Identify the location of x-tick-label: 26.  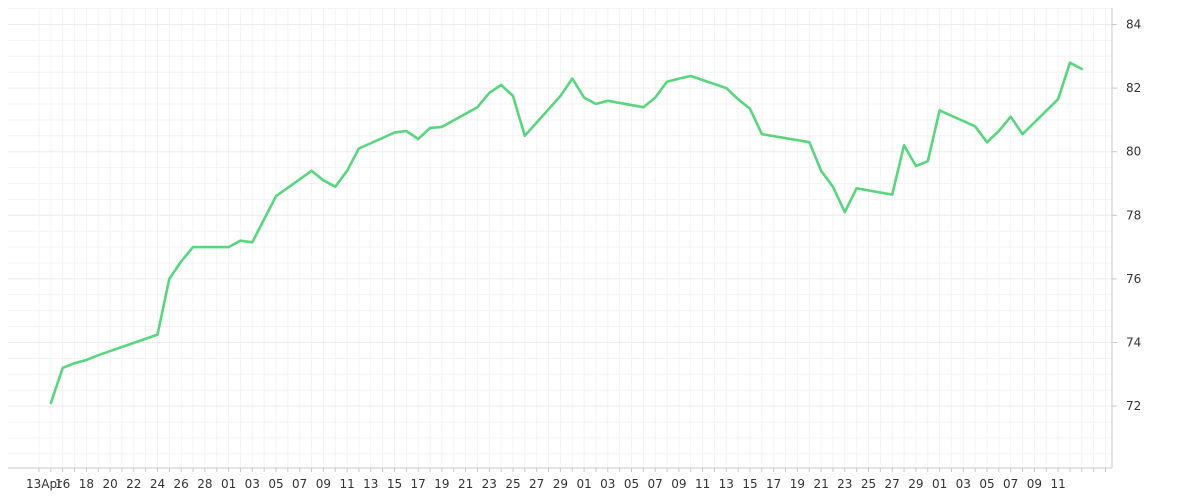
(181, 484).